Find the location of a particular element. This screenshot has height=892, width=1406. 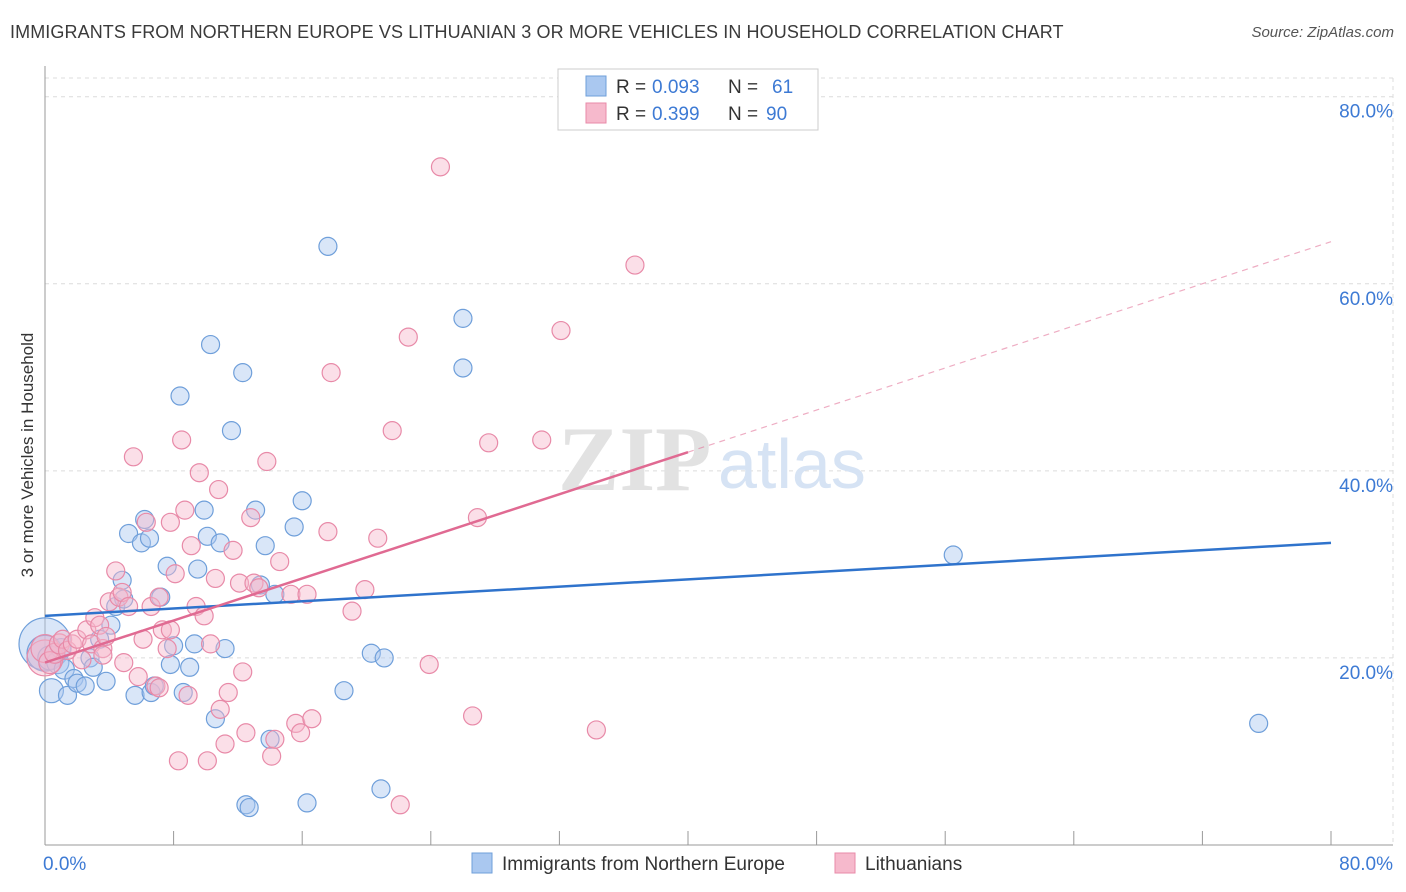

watermark-atlas: atlas is located at coordinates (792, 464).